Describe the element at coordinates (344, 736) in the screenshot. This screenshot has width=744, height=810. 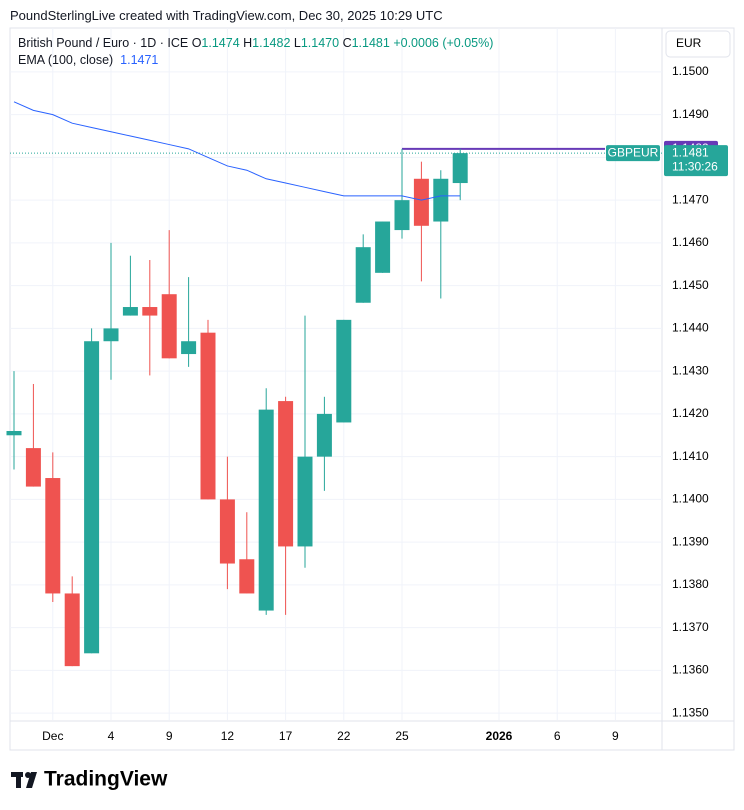
I see `x-tick-label: 22` at that location.